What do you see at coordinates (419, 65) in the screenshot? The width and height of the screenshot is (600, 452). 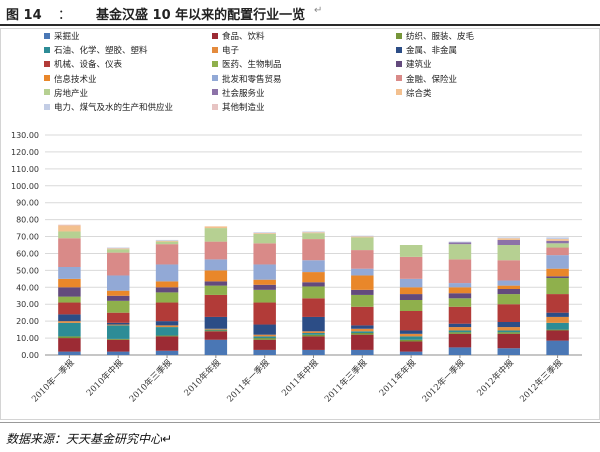 I see `legend-label: 建筑业` at bounding box center [419, 65].